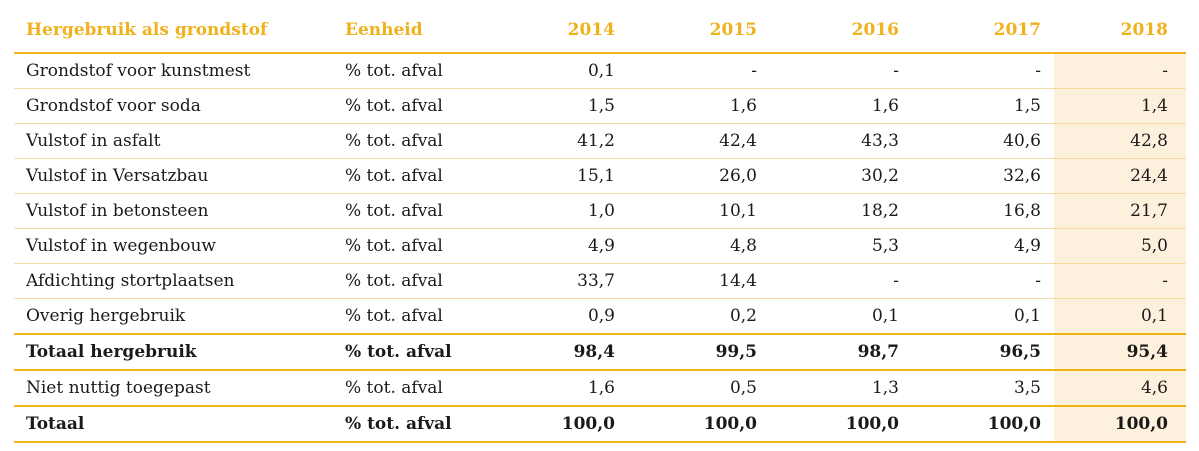 The width and height of the screenshot is (1199, 451). I want to click on cell-value: 4,6, so click(1120, 388).